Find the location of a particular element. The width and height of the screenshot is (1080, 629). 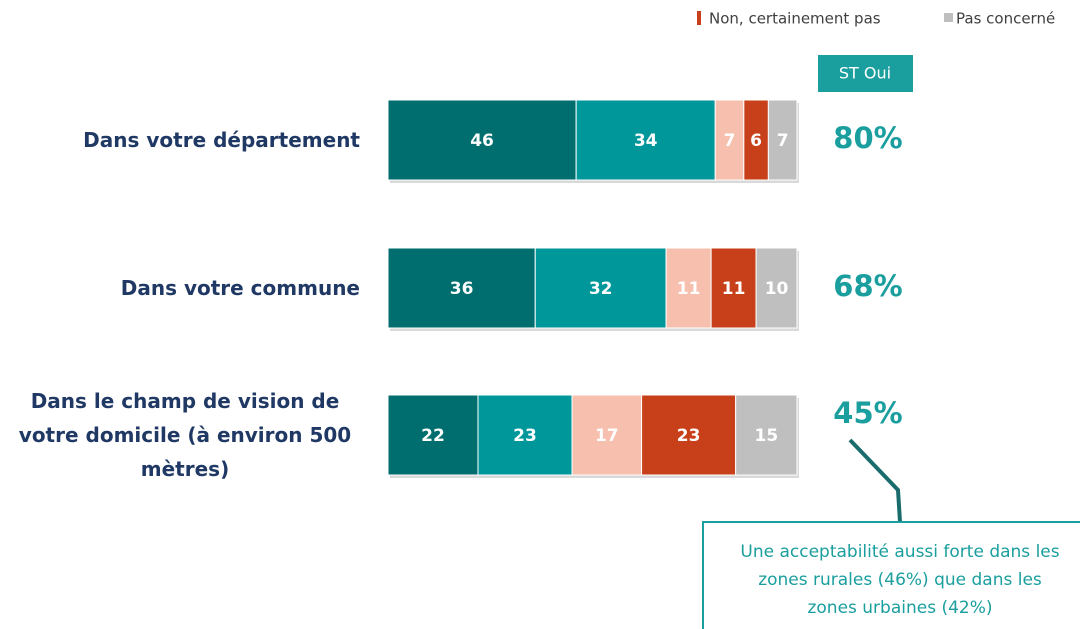

total-label: 68% is located at coordinates (867, 286).